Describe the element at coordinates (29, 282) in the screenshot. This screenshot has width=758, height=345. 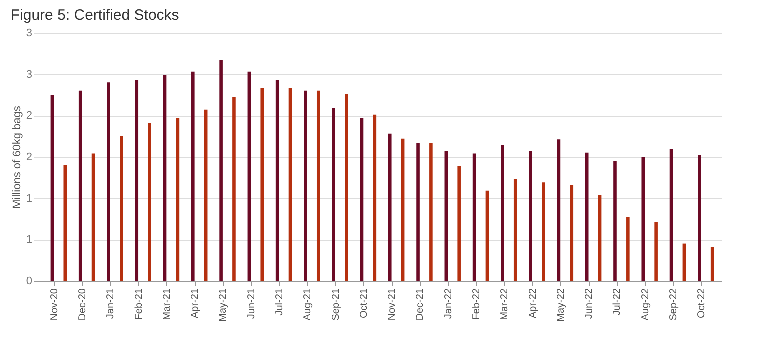
I see `y-tick-label: 0` at that location.